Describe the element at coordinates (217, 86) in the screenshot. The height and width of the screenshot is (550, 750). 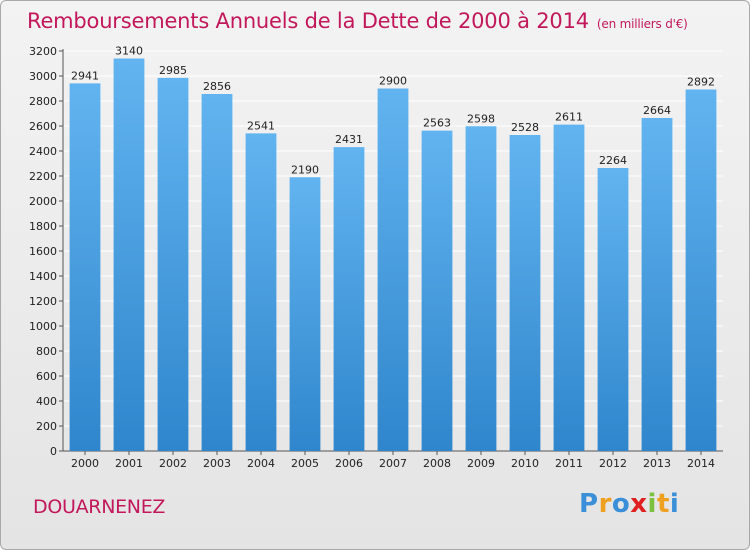
I see `data-label: 2856` at that location.